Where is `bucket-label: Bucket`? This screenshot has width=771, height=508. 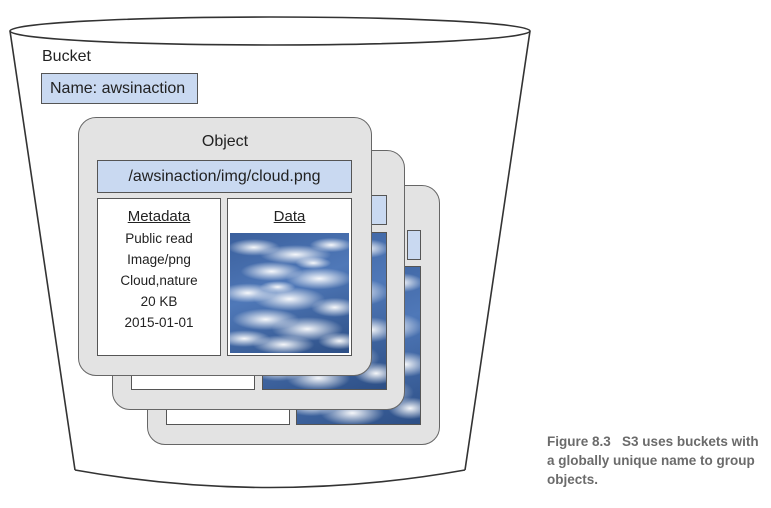 bucket-label: Bucket is located at coordinates (66, 56).